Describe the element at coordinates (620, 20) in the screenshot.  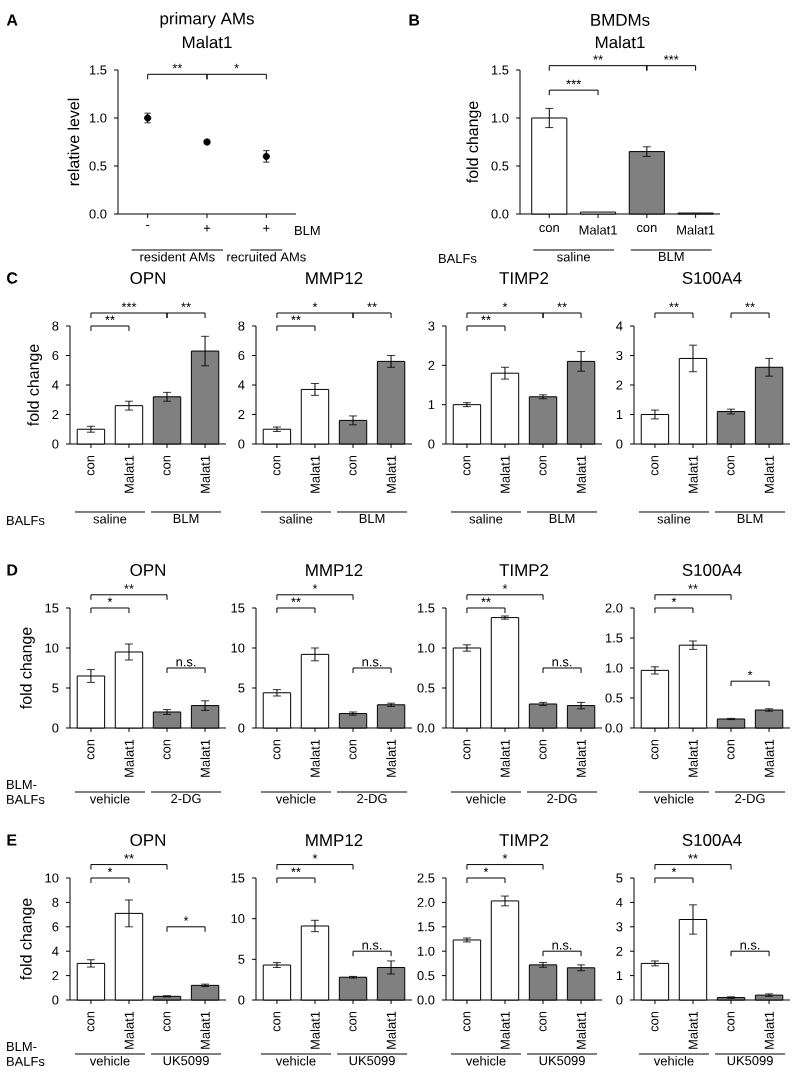
I see `chart-title: BMDMs` at that location.